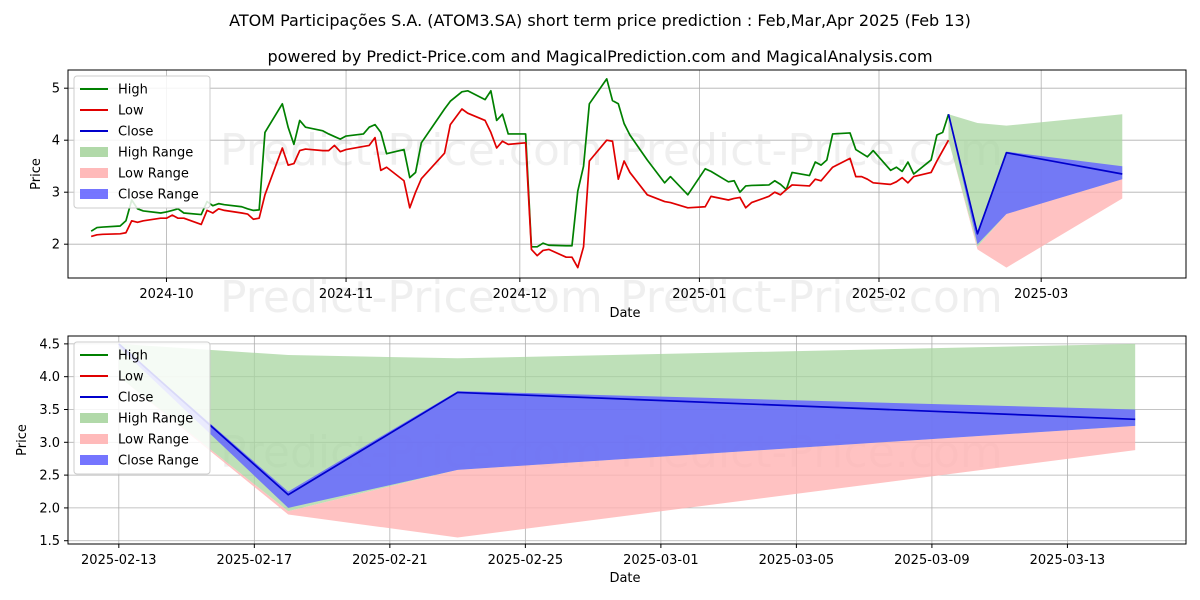 This screenshot has height=600, width=1200. I want to click on y-tick-label: 5, so click(56, 89).